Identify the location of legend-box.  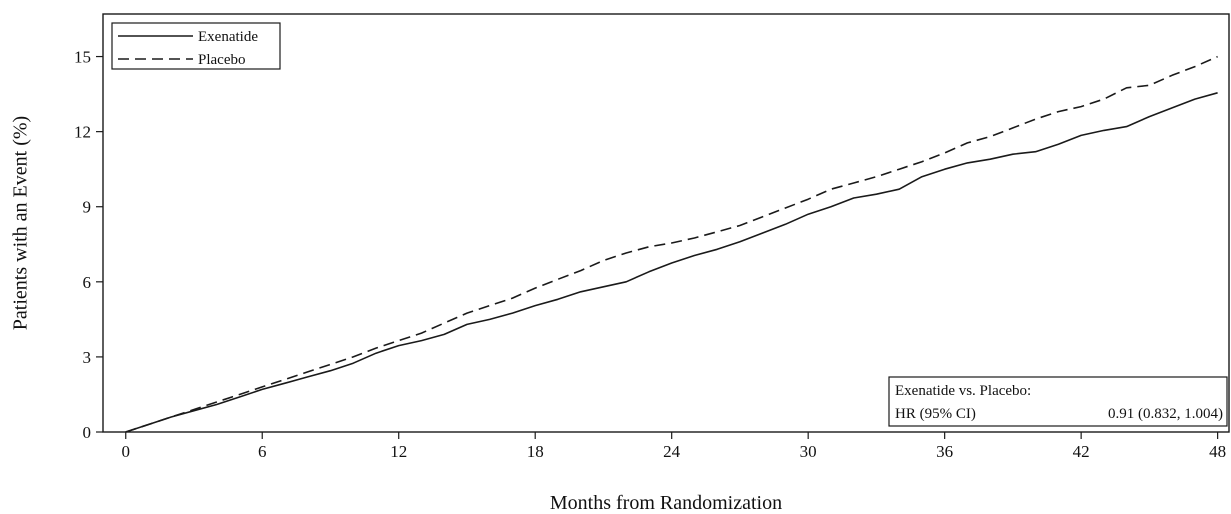
(196, 46).